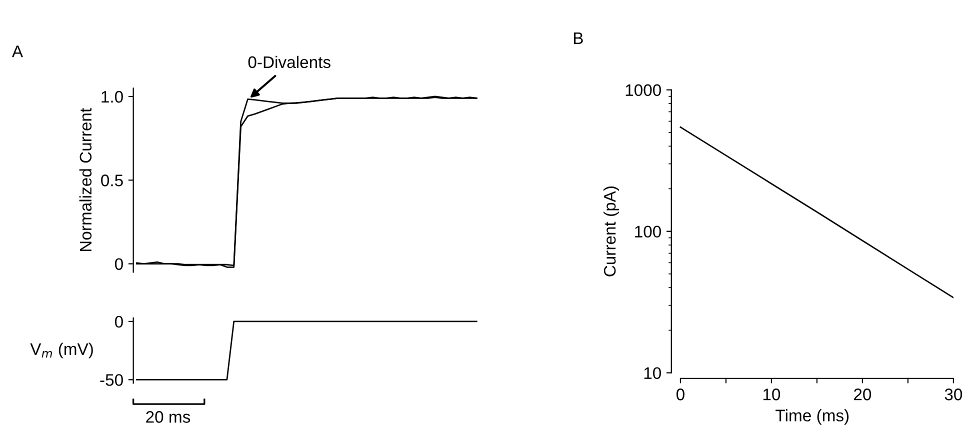  Describe the element at coordinates (953, 394) in the screenshot. I see `x-tick-label: 30` at that location.